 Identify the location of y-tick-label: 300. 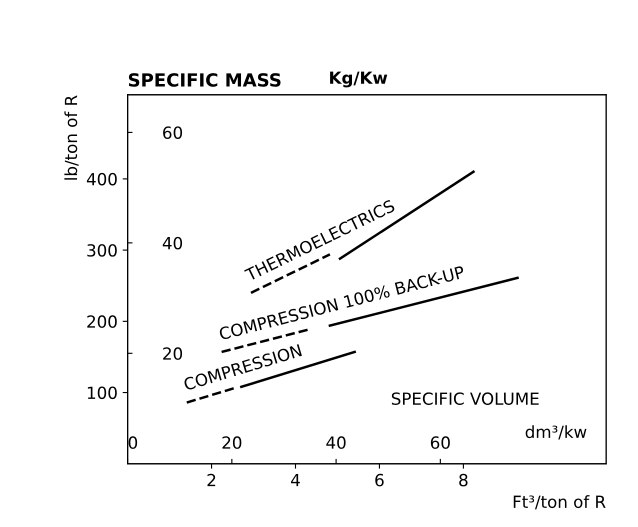
(102, 250).